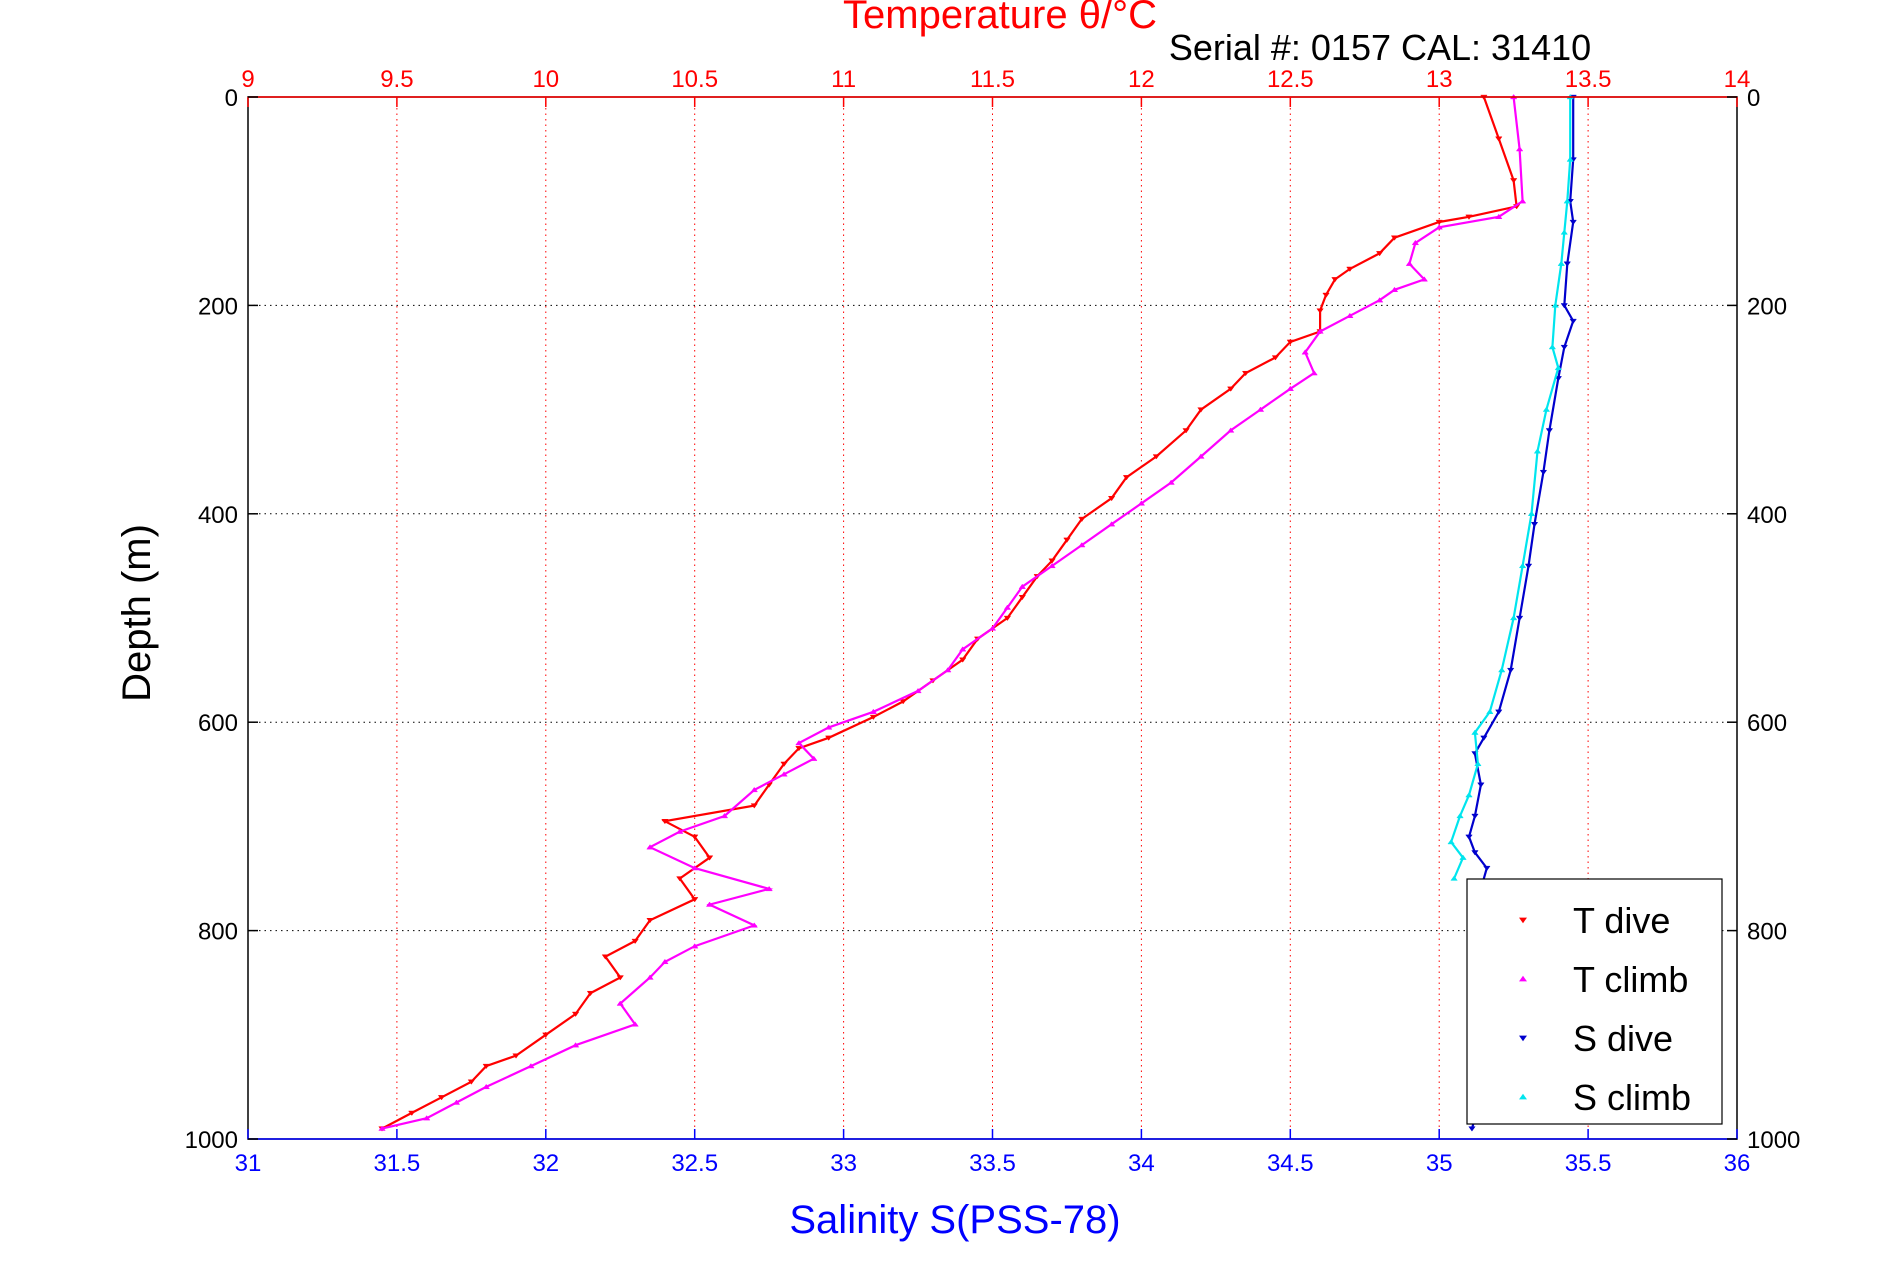  I want to click on temperature-tick-label: 12.5, so click(1290, 79).